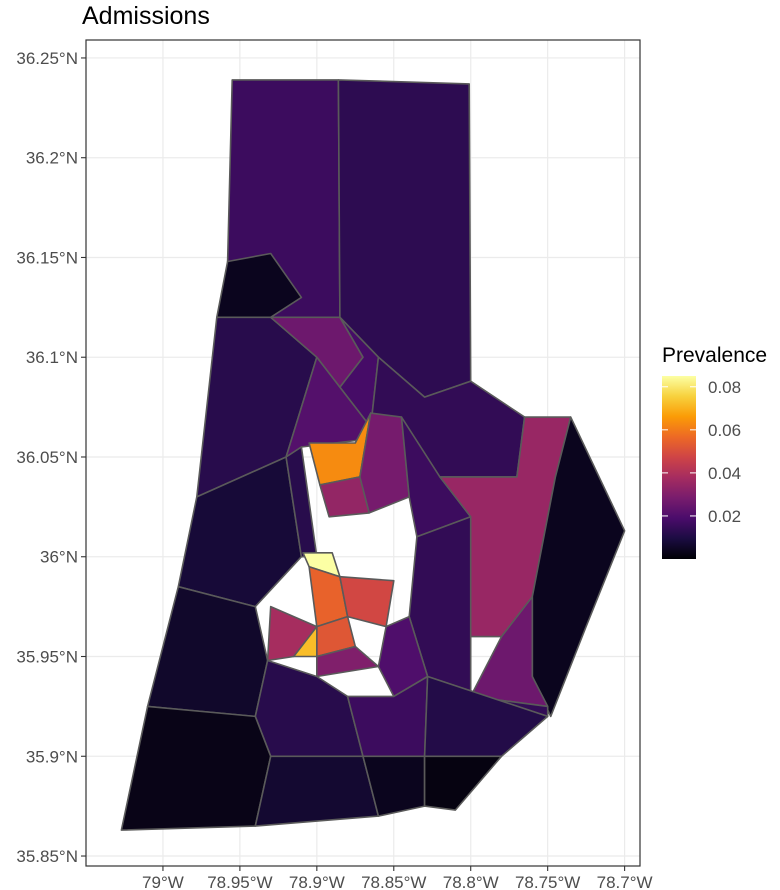  What do you see at coordinates (317, 791) in the screenshot?
I see `region-south-d` at bounding box center [317, 791].